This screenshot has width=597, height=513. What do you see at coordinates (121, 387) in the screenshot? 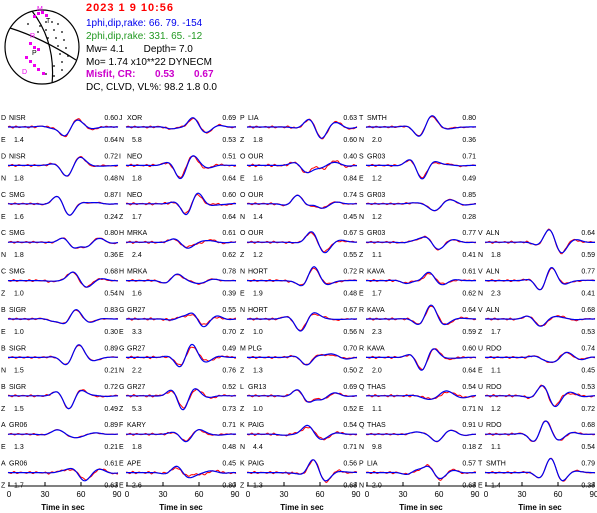
I see `panel-code-label: G` at bounding box center [121, 387].